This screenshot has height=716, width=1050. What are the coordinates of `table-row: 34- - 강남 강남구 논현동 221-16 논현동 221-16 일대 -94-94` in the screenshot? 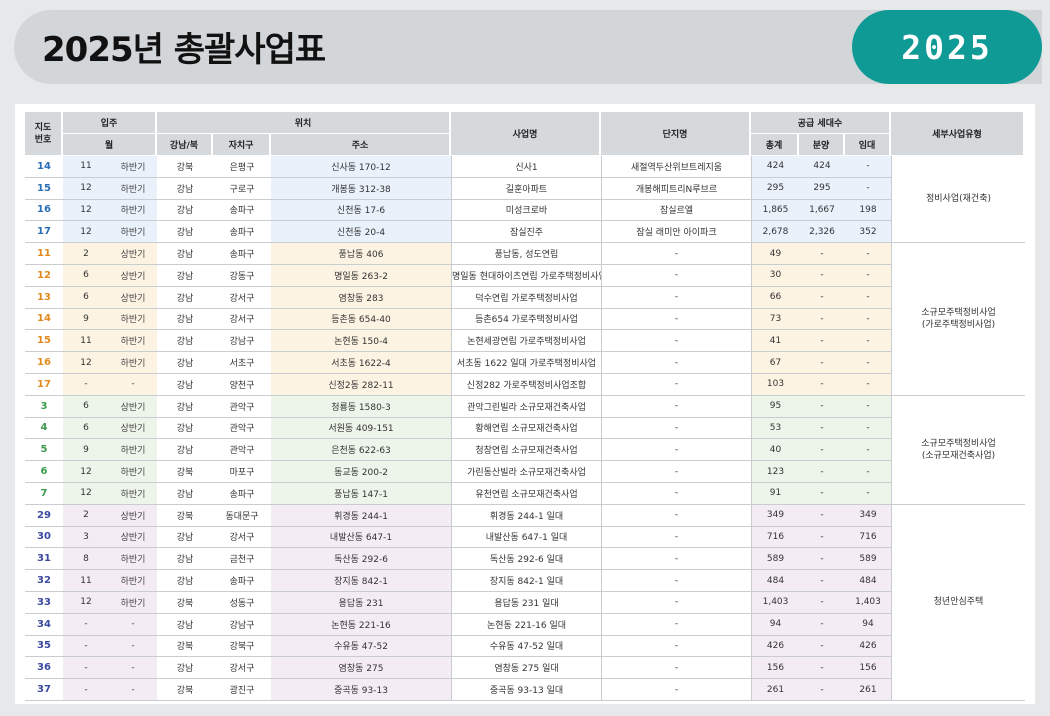 It's located at (525, 624).